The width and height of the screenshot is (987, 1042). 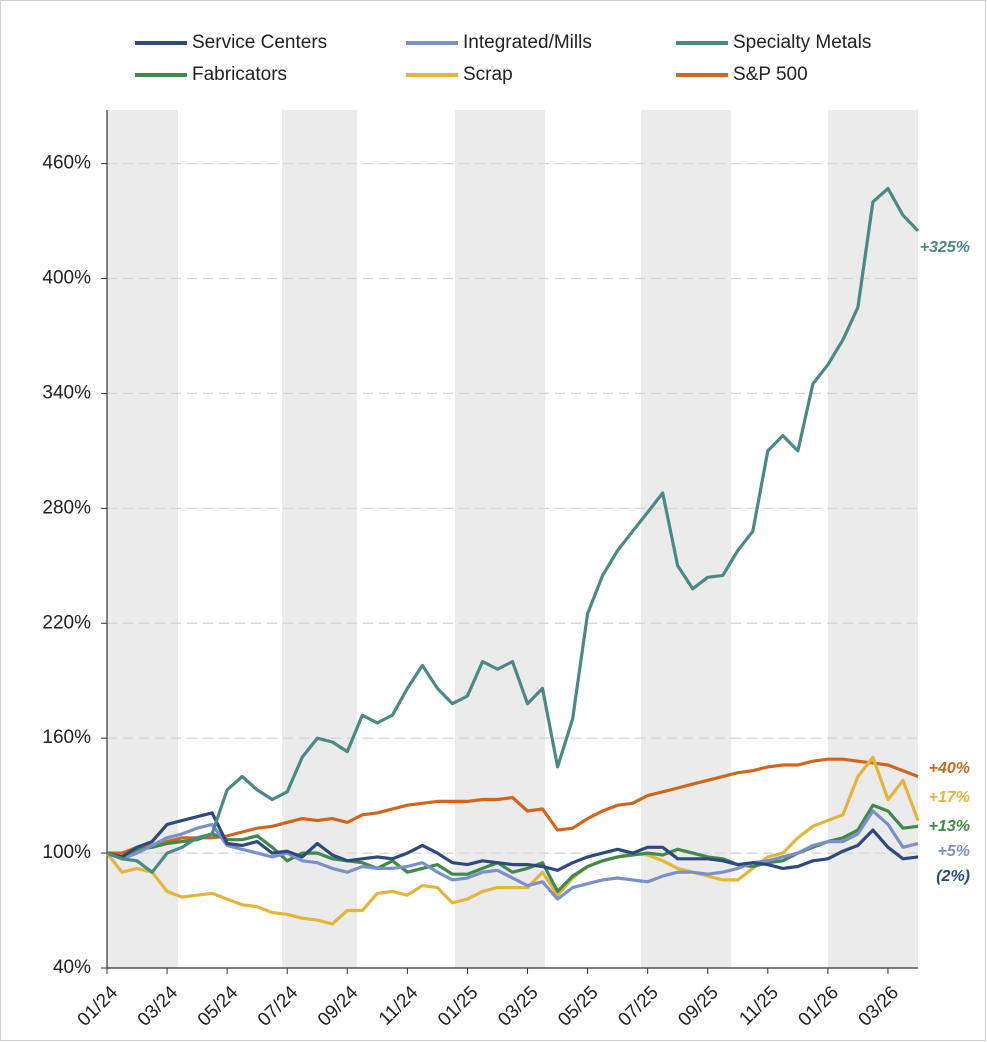 What do you see at coordinates (954, 851) in the screenshot?
I see `end-label: +5%` at bounding box center [954, 851].